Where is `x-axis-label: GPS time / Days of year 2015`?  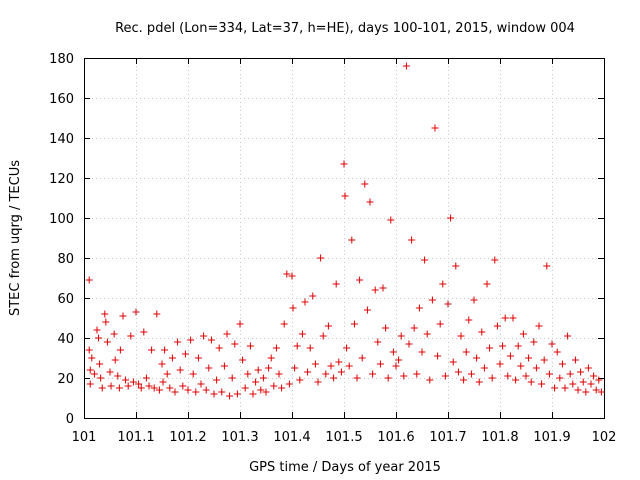 x-axis-label: GPS time / Days of year 2015 is located at coordinates (345, 467).